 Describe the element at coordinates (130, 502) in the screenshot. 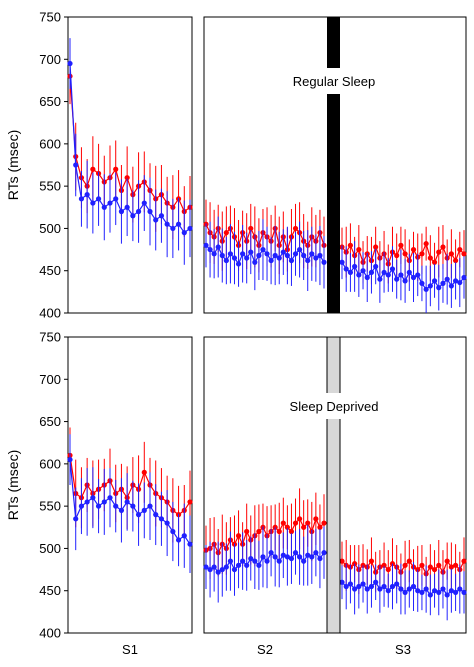

I see `series-line` at that location.